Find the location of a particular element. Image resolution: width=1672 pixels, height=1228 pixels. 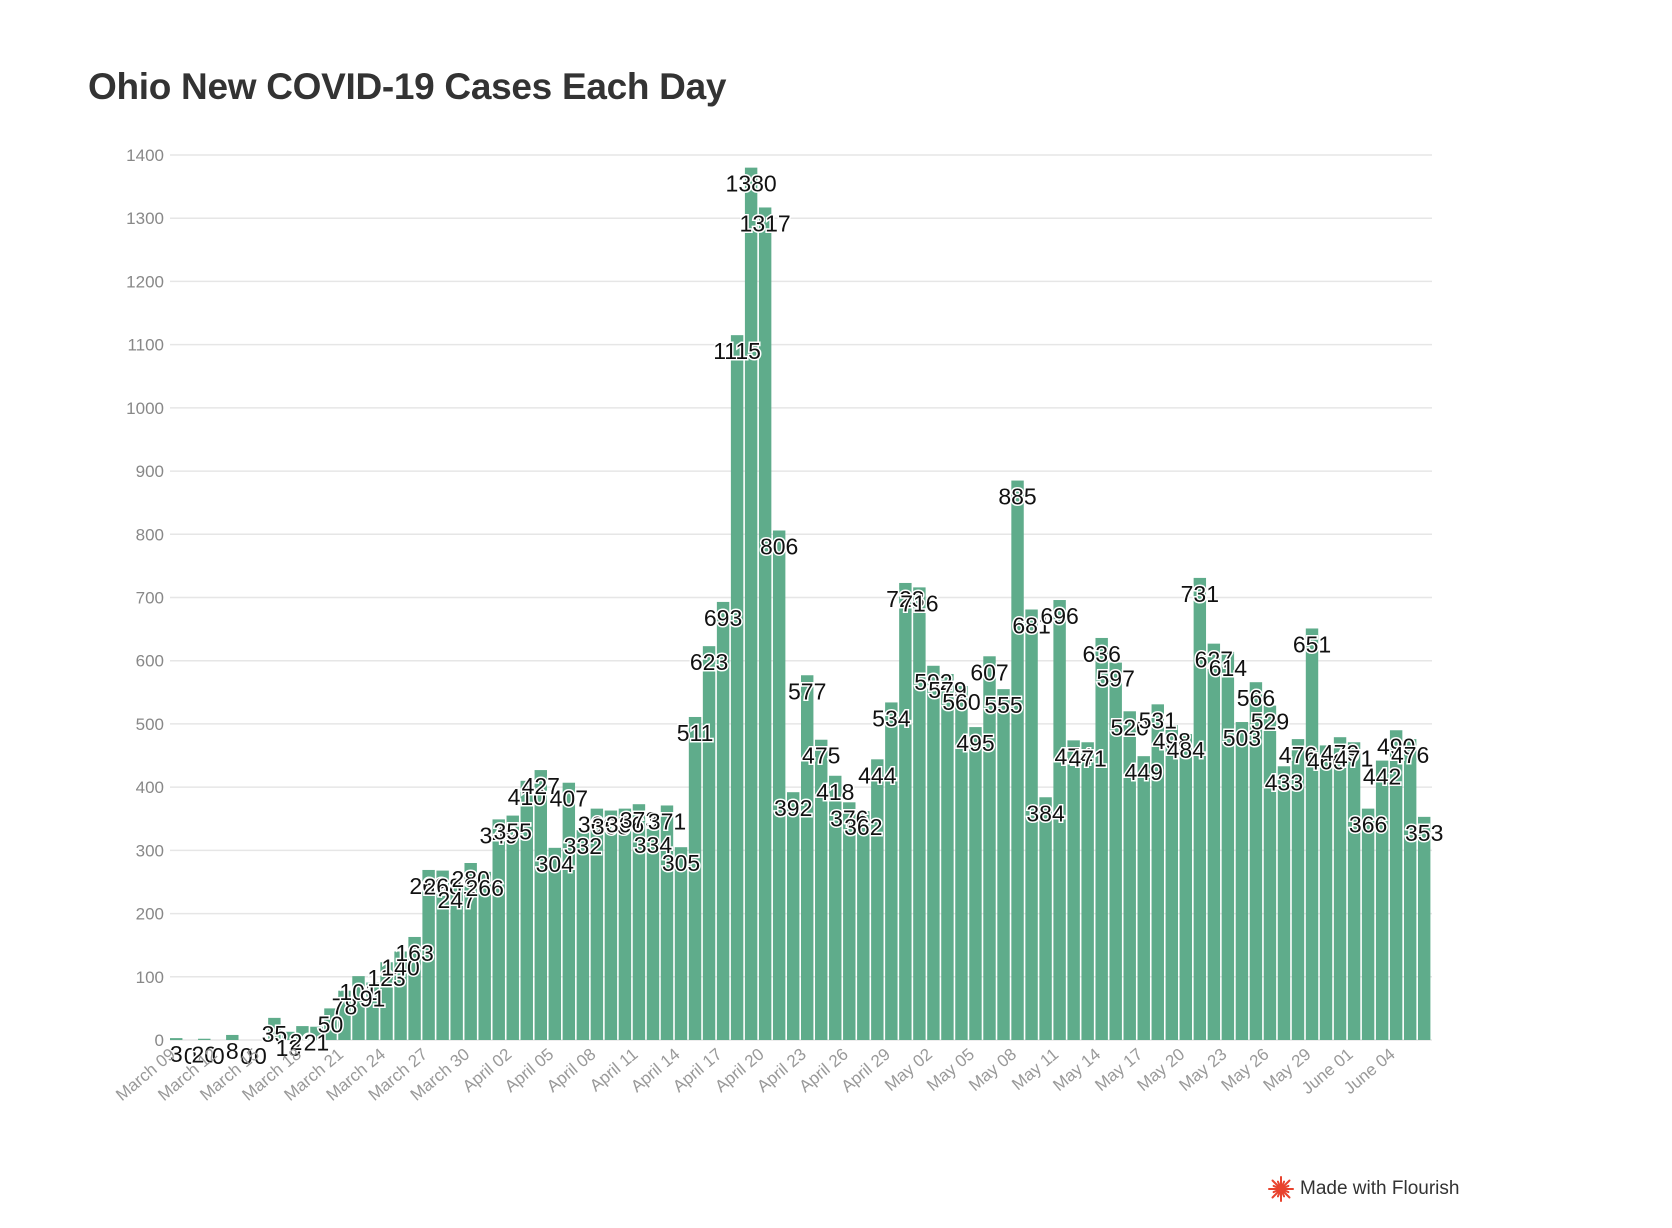

flourish-logo-icon is located at coordinates (1281, 1189).